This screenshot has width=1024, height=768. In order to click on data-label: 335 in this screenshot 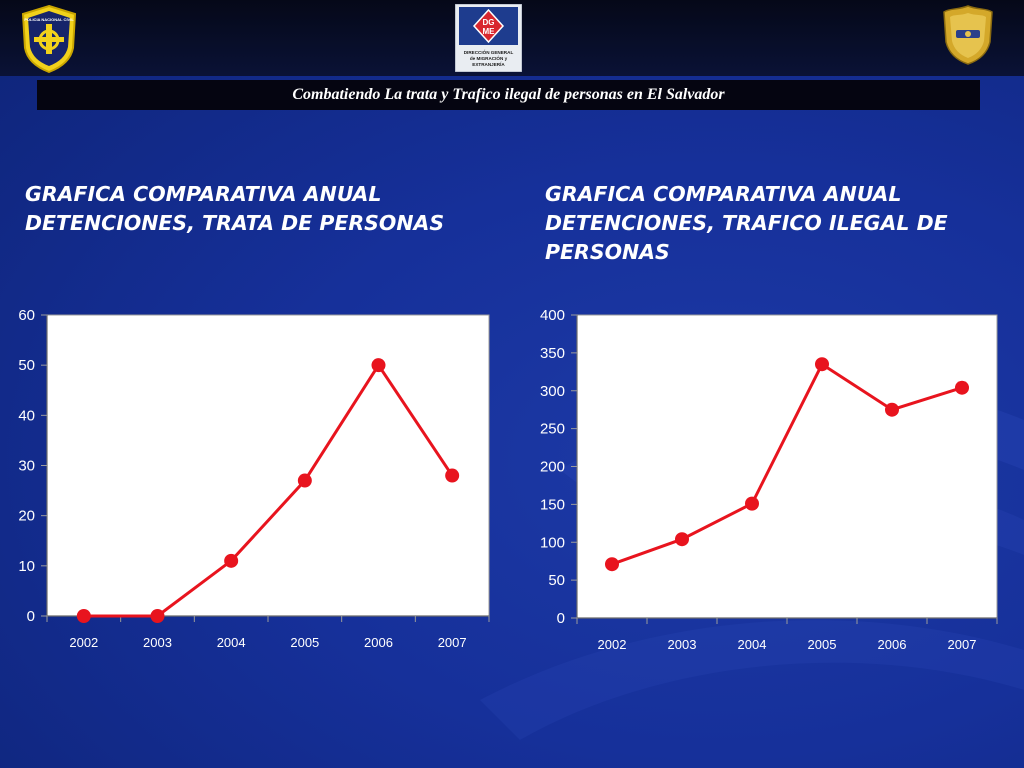, I will do `click(818, 334)`.